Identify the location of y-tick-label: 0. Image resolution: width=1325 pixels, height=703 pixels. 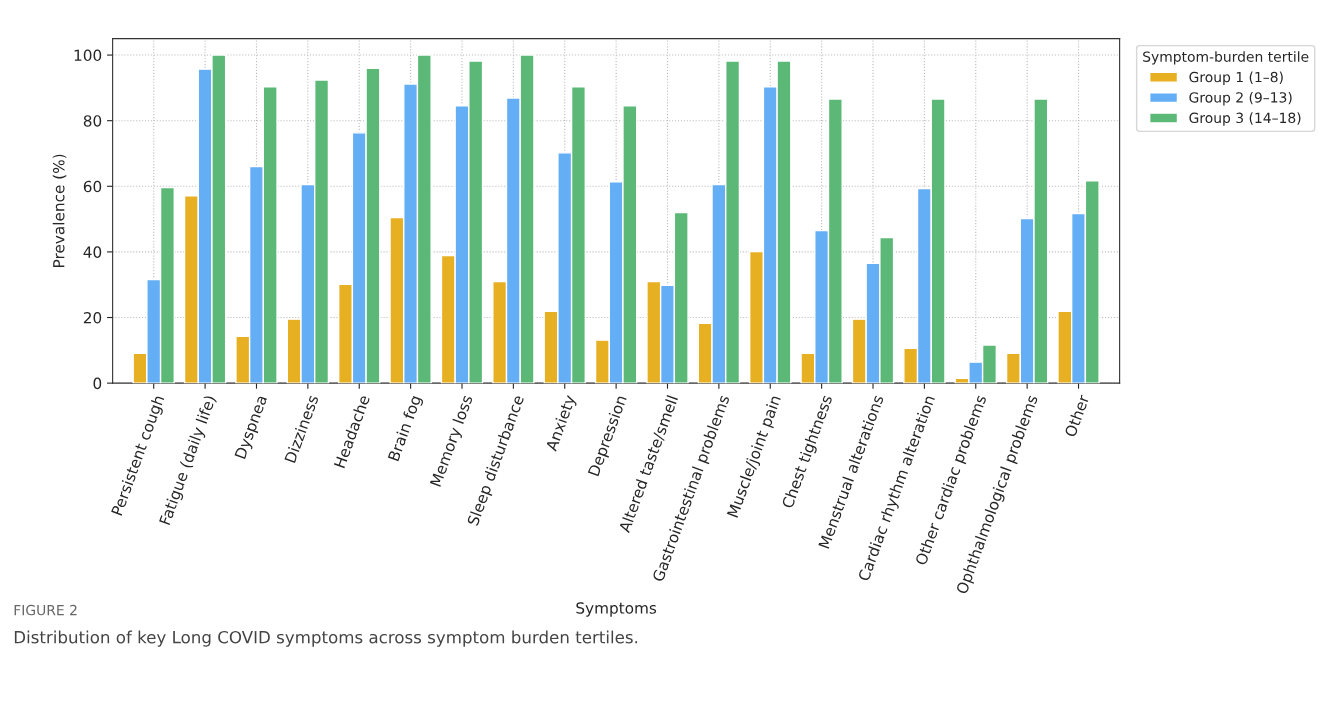
(97, 383).